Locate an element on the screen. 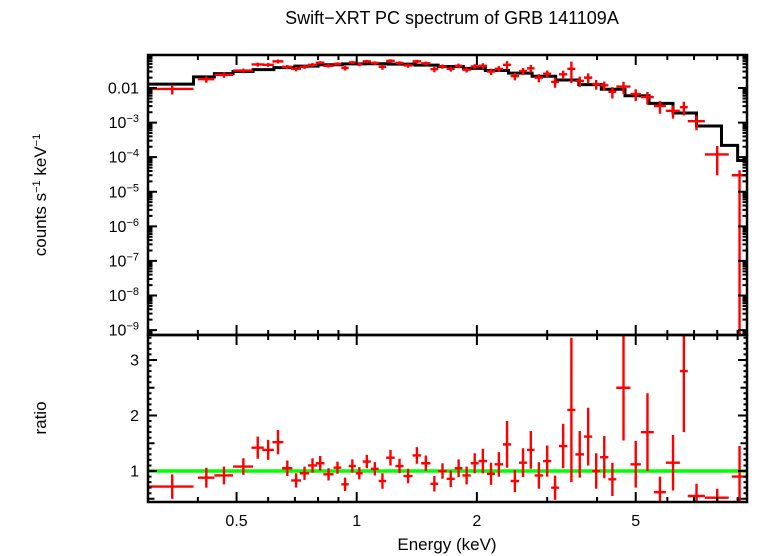 The height and width of the screenshot is (556, 758). y-tick-label-spectrum: 10⁻⁸ is located at coordinates (124, 295).